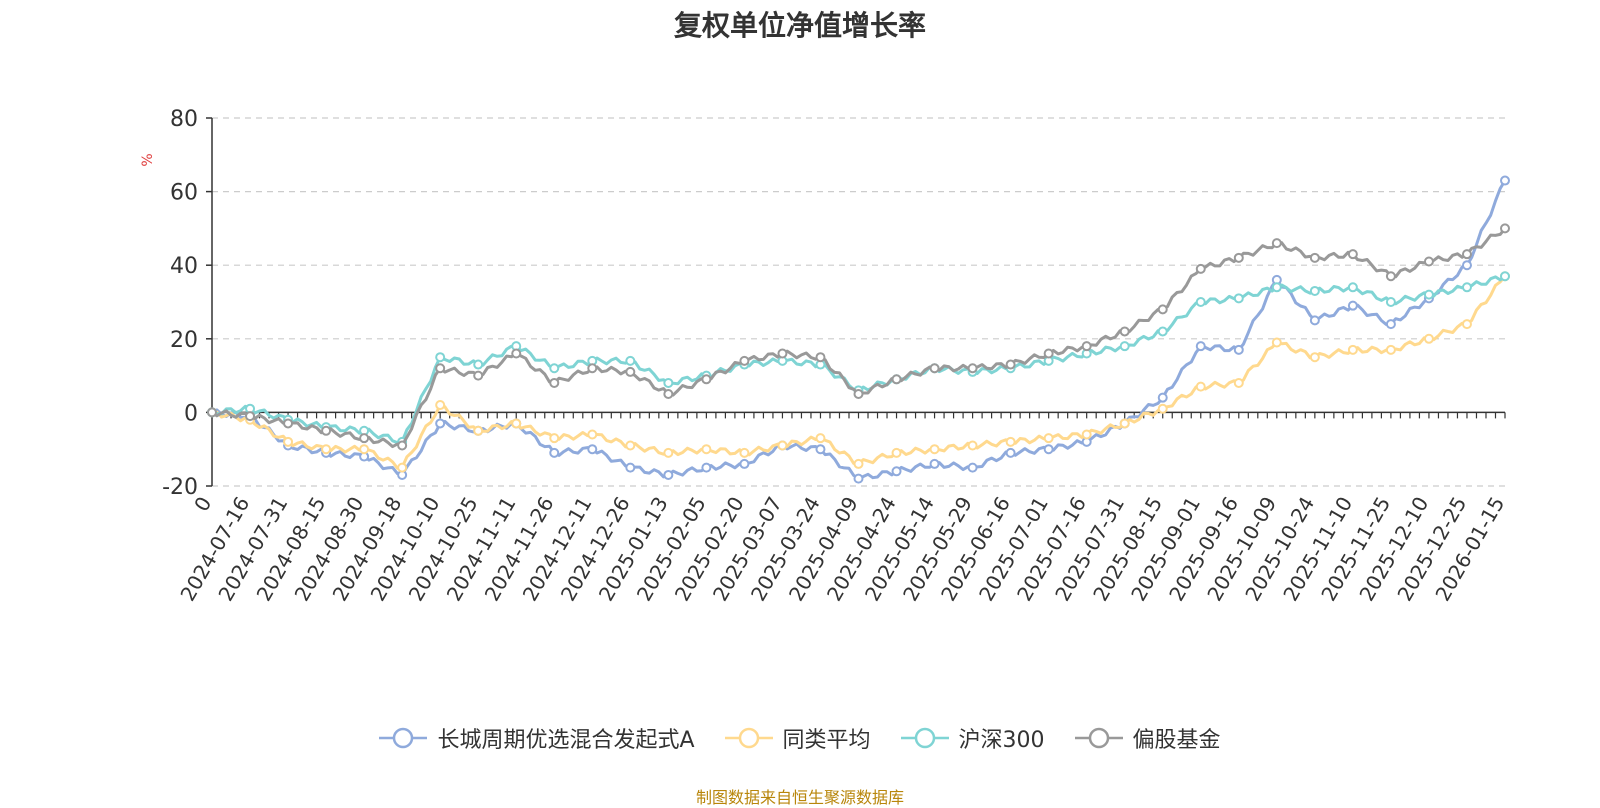 Image resolution: width=1600 pixels, height=808 pixels. Describe the element at coordinates (1147, 738) in the screenshot. I see `legend-item-3: 偏股基金` at that location.